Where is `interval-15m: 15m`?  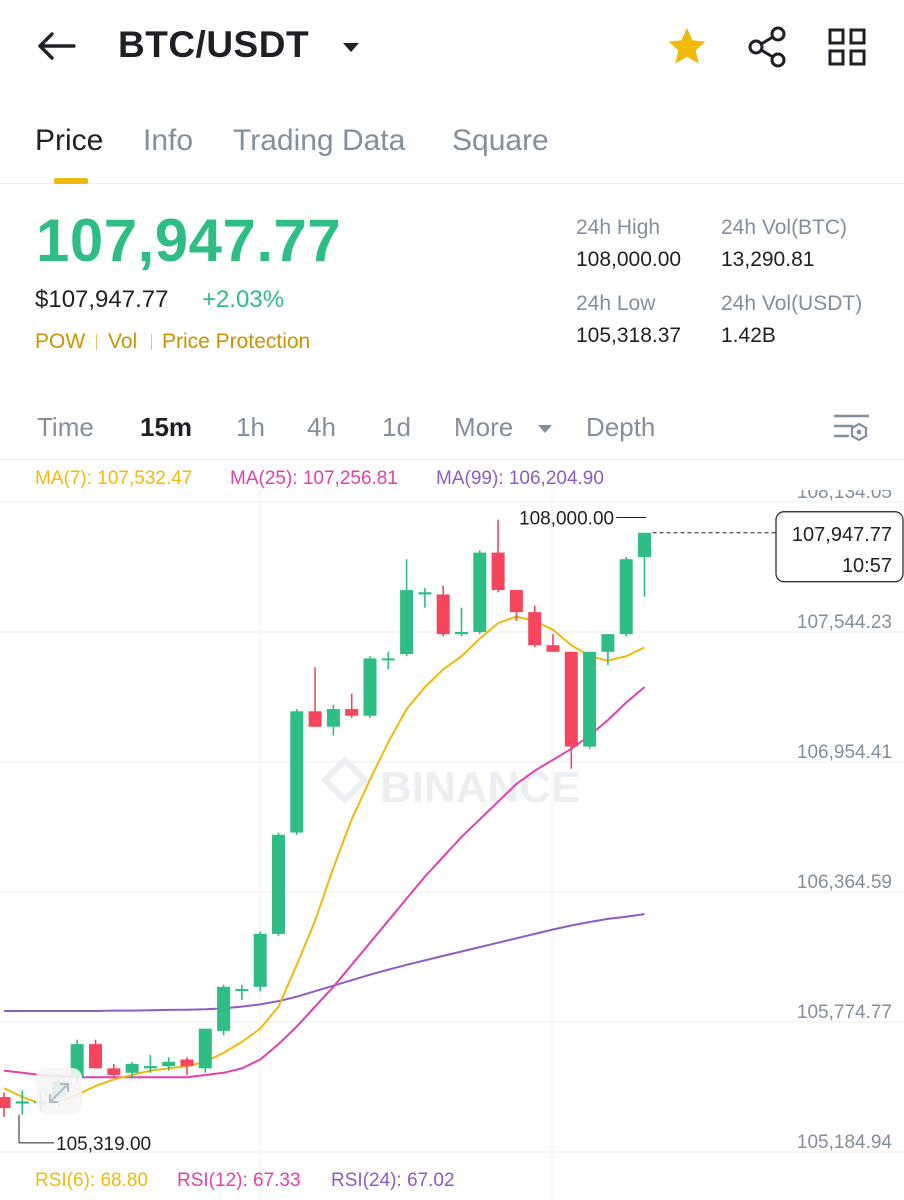 interval-15m: 15m is located at coordinates (166, 427).